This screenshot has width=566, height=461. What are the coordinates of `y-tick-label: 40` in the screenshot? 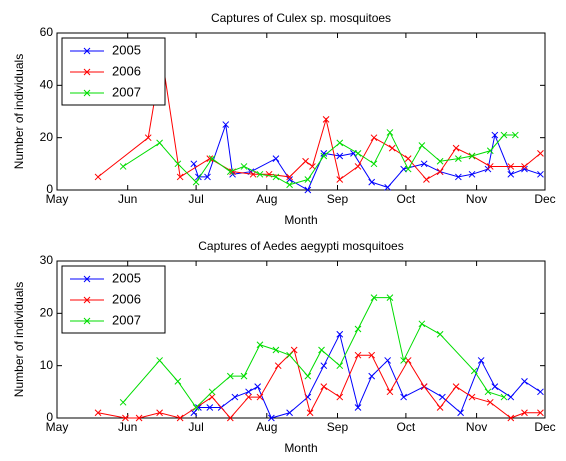 It's located at (47, 85).